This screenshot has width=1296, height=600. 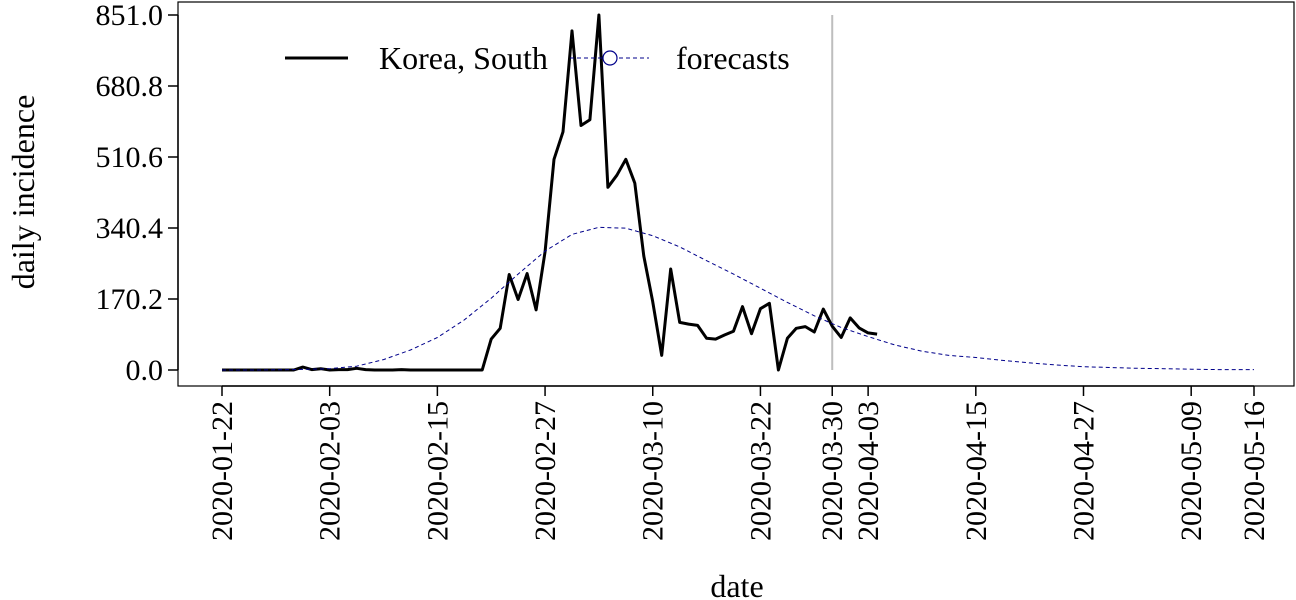 I want to click on x-tick-label-9: 2020-04-27, so click(x=1083, y=471).